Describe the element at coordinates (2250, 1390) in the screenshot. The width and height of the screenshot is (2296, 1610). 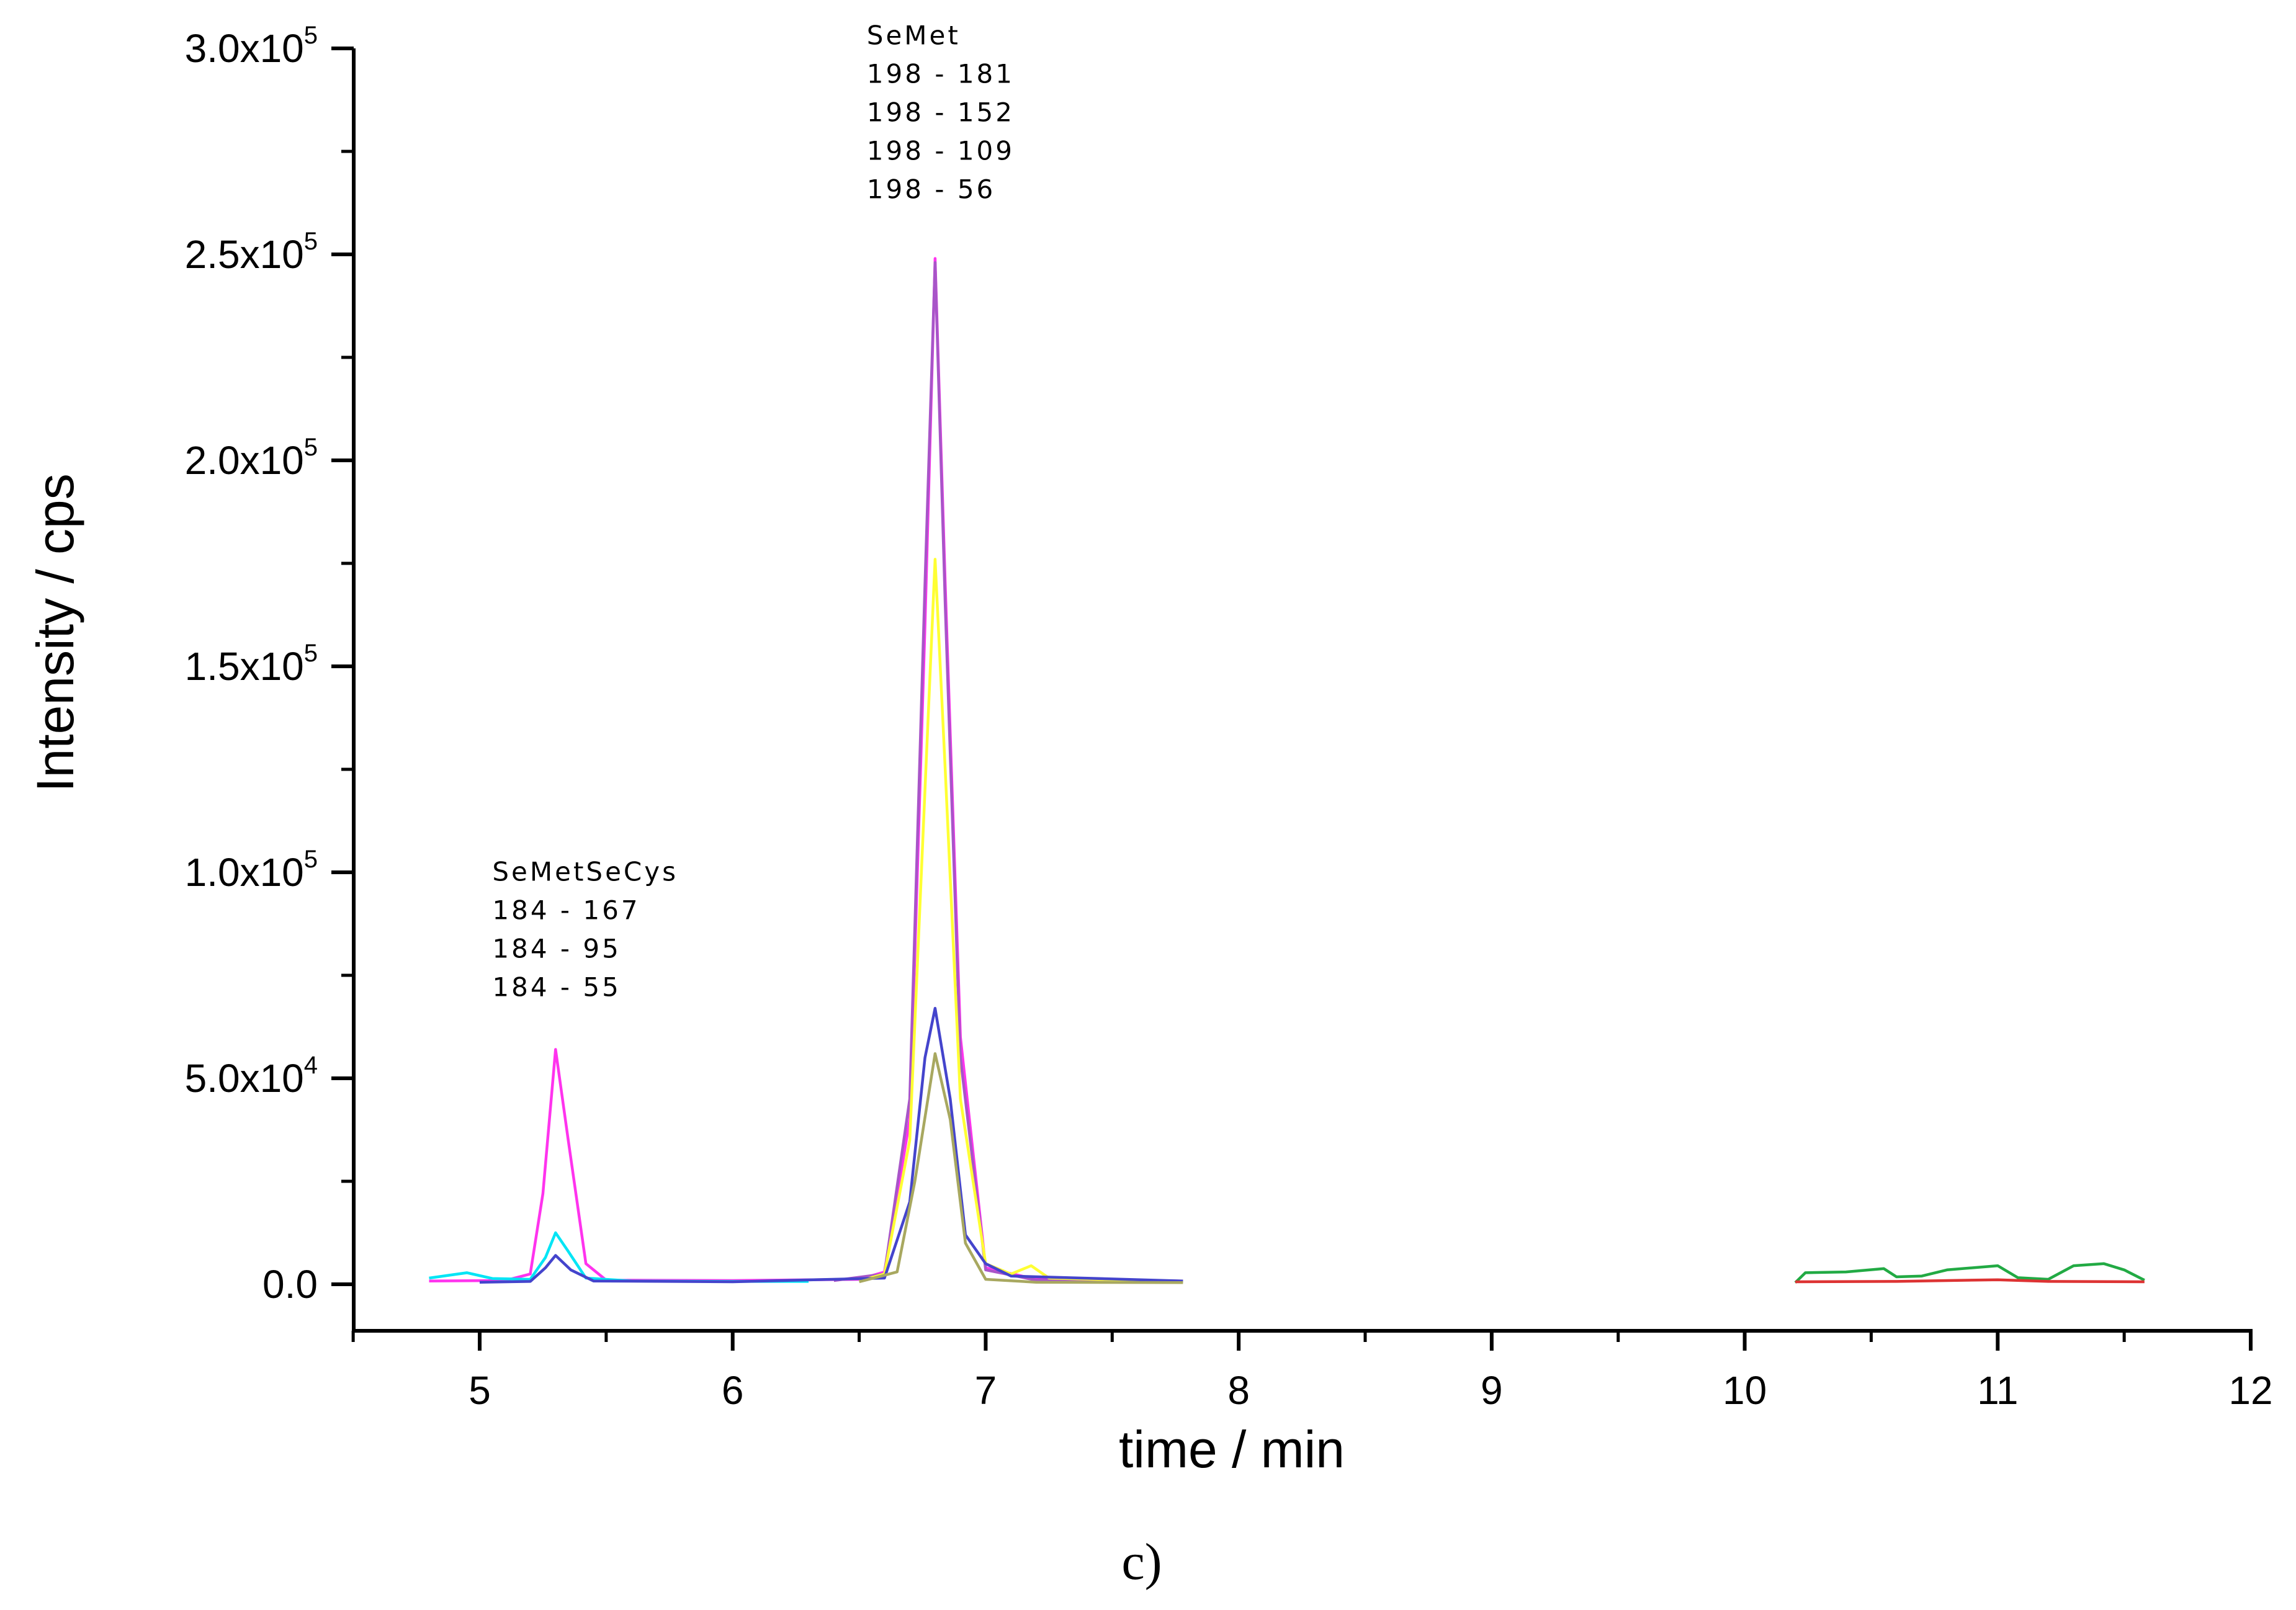
I see `x-tick-label: 12` at that location.